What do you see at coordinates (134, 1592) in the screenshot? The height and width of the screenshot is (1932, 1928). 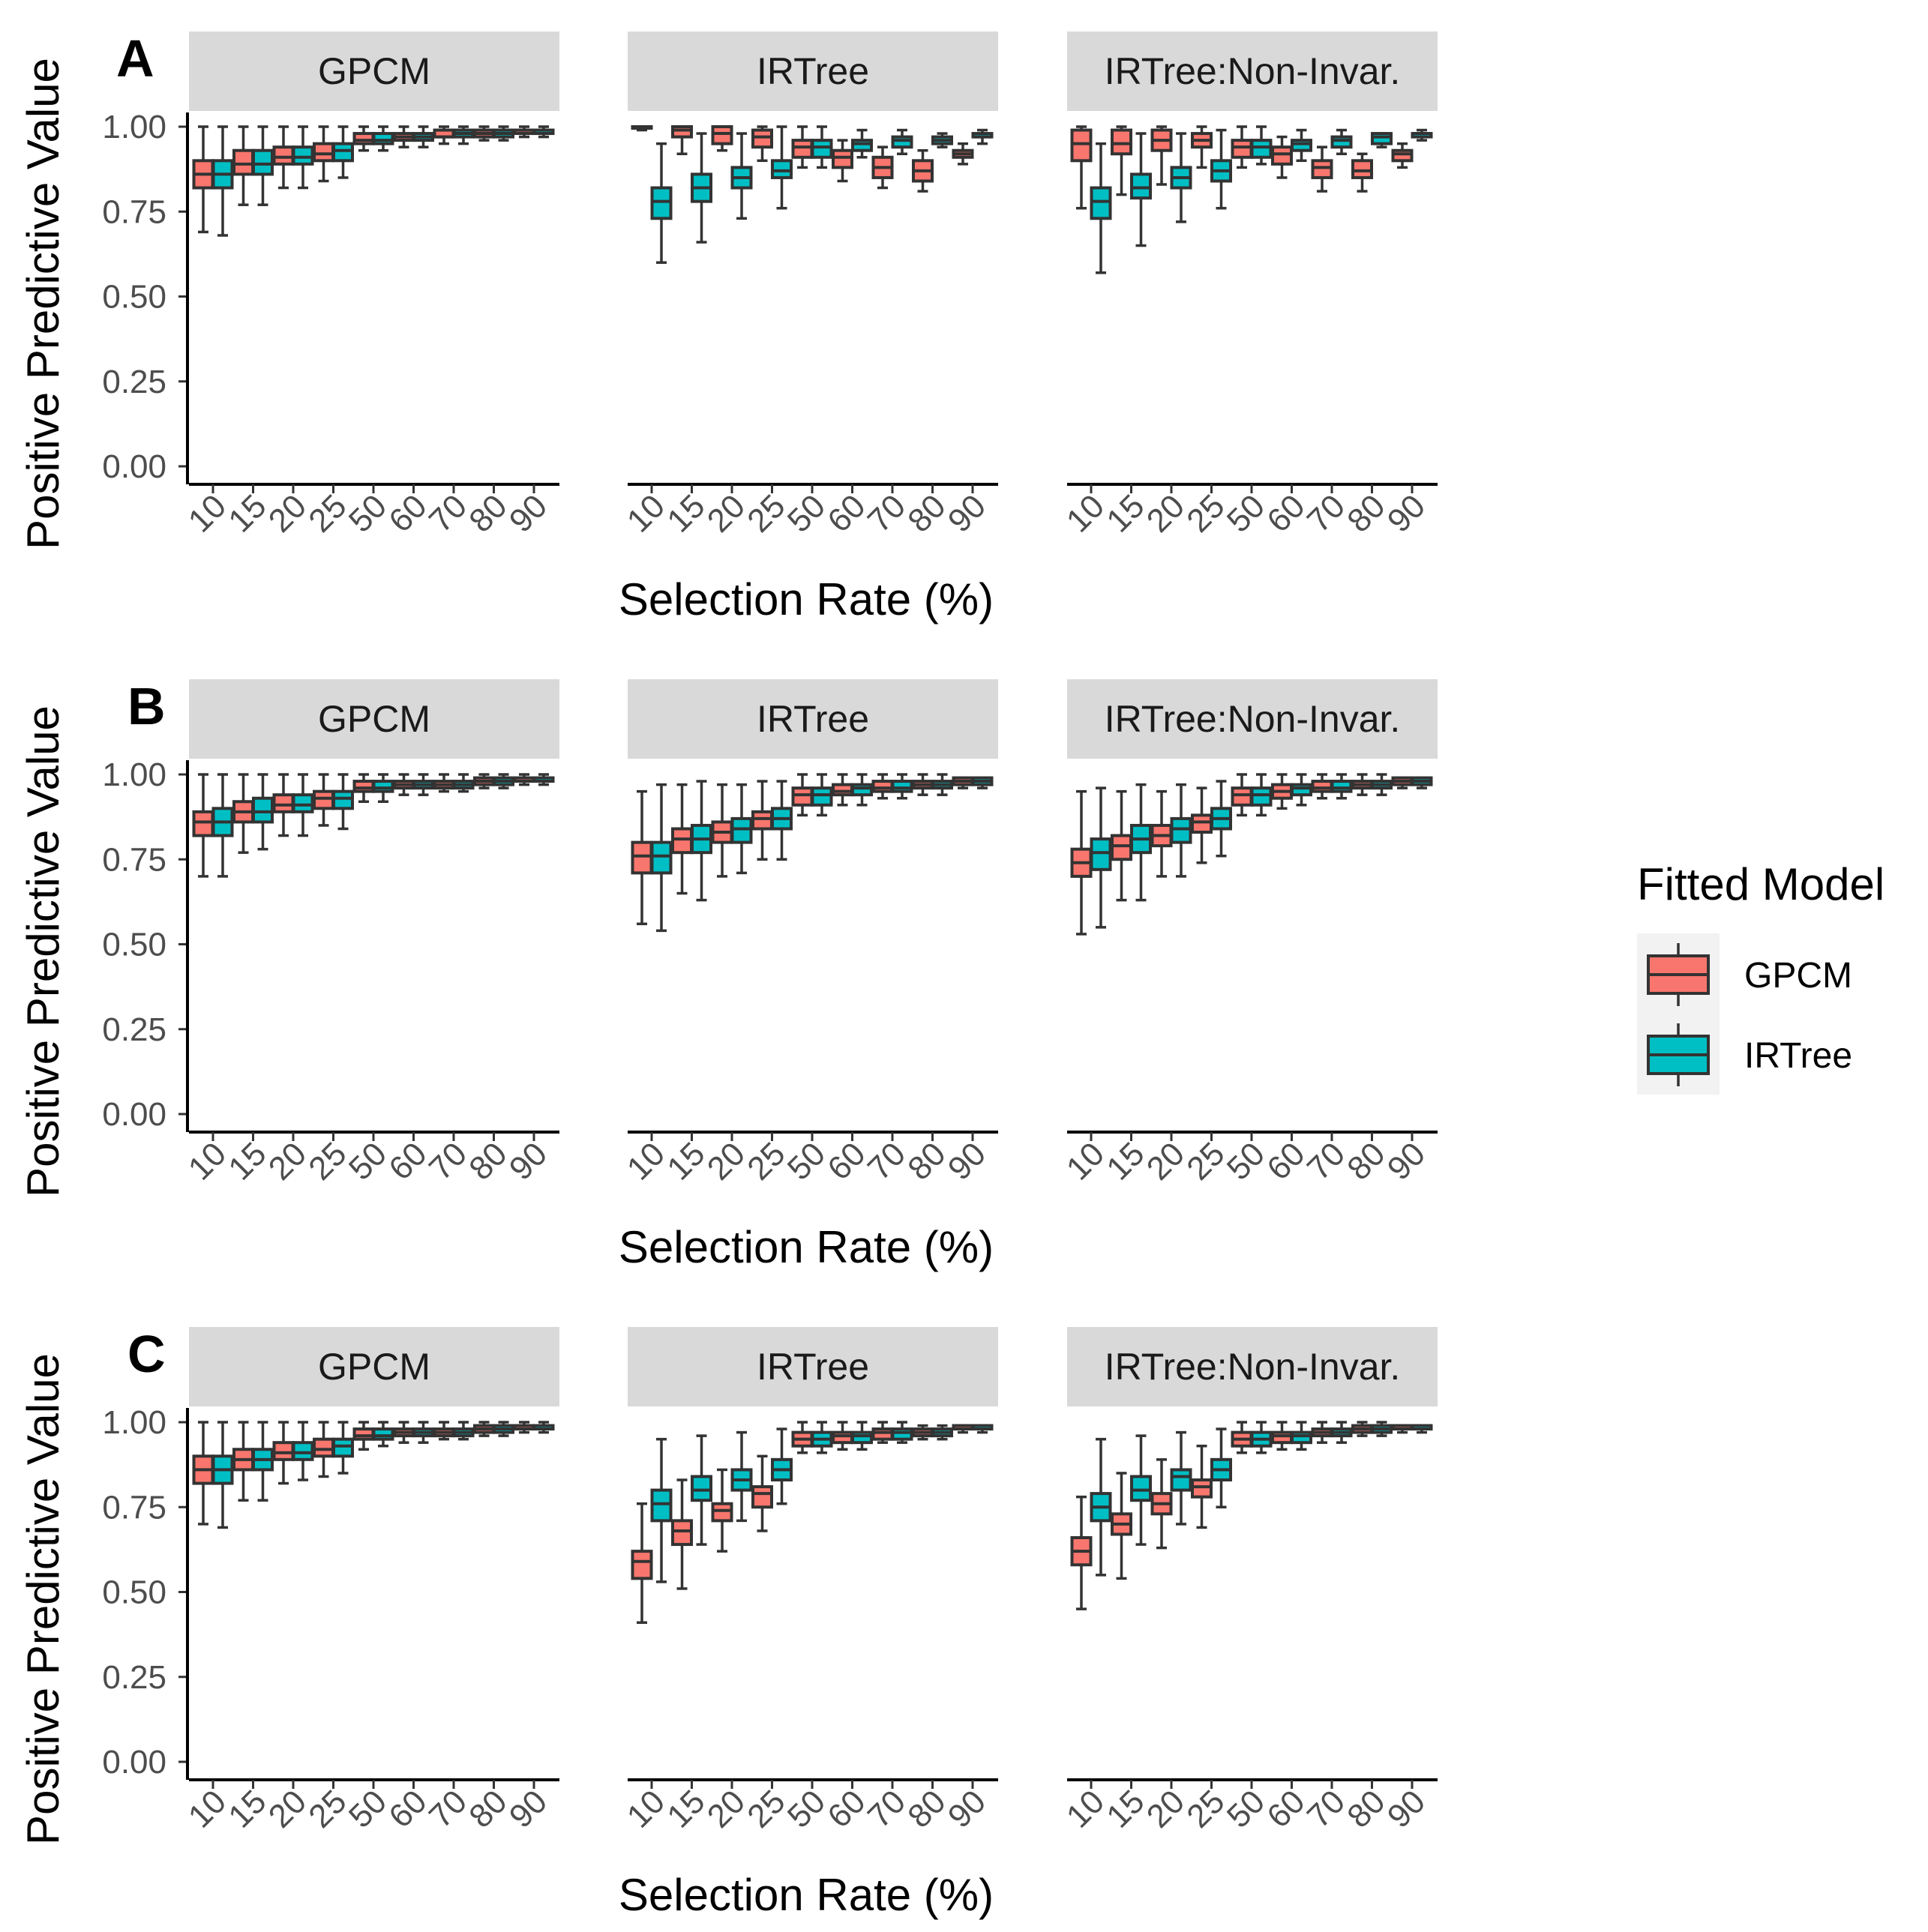 I see `y-tick-label: 0.50` at bounding box center [134, 1592].